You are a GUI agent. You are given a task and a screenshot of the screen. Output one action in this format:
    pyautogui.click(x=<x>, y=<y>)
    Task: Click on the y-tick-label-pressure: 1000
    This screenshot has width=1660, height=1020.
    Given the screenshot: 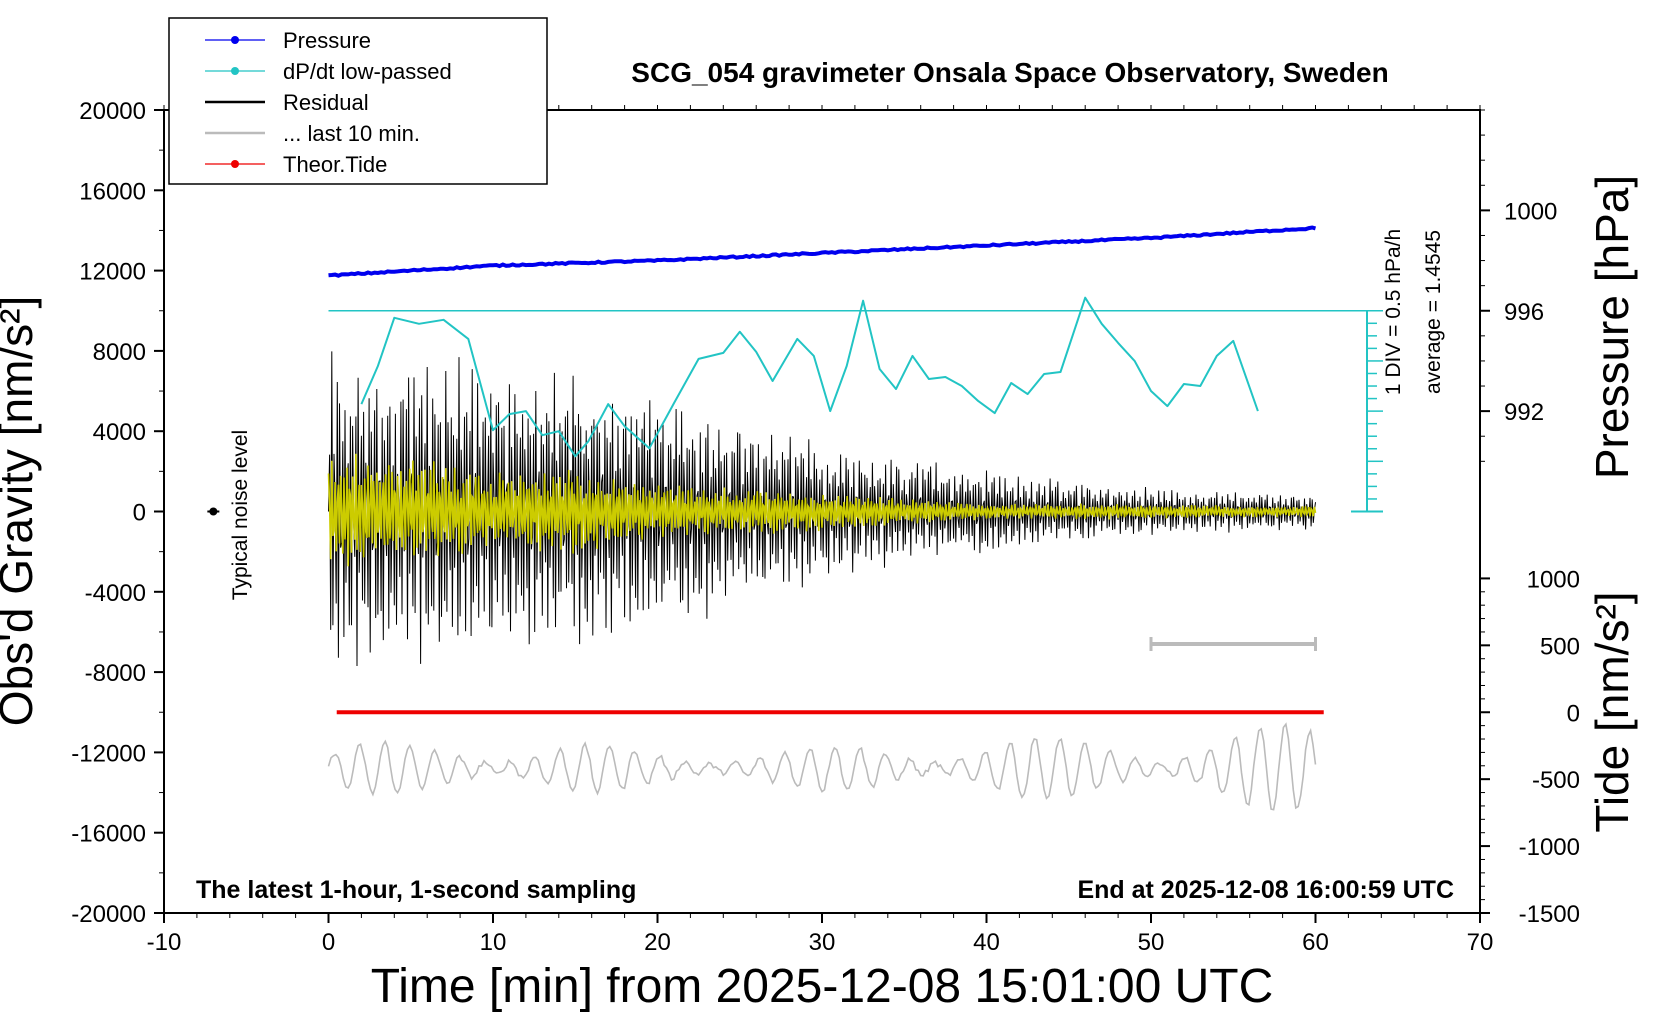 What is the action you would take?
    pyautogui.click(x=1530, y=211)
    